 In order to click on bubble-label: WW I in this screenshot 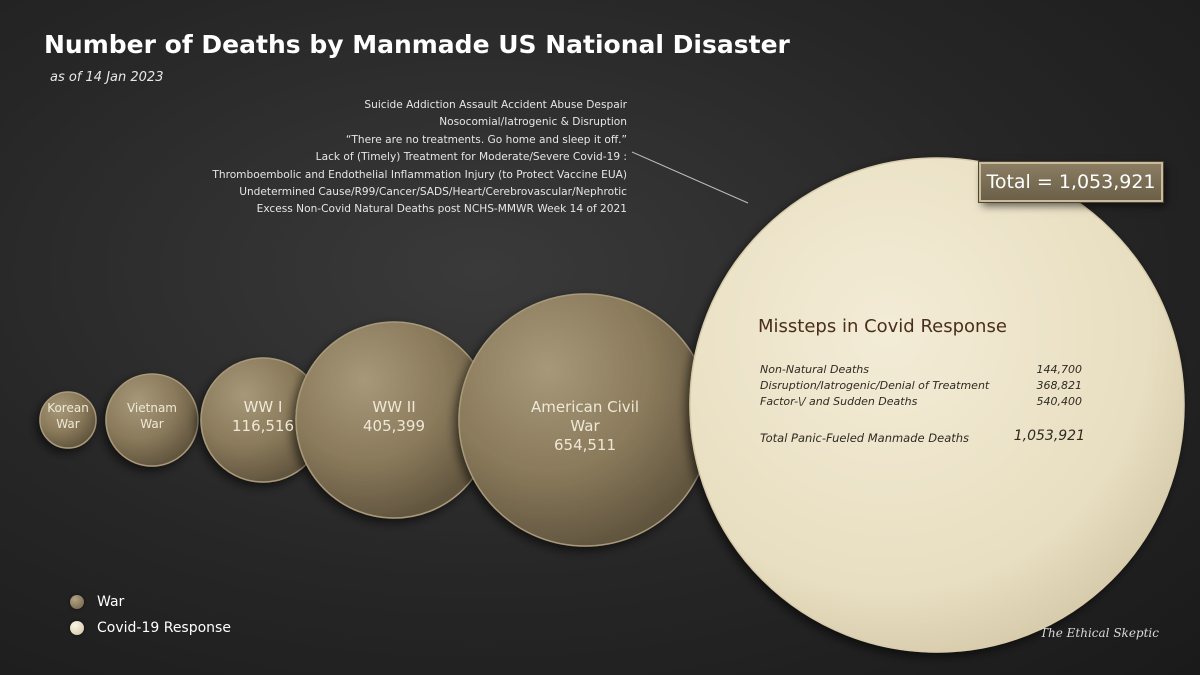, I will do `click(263, 407)`.